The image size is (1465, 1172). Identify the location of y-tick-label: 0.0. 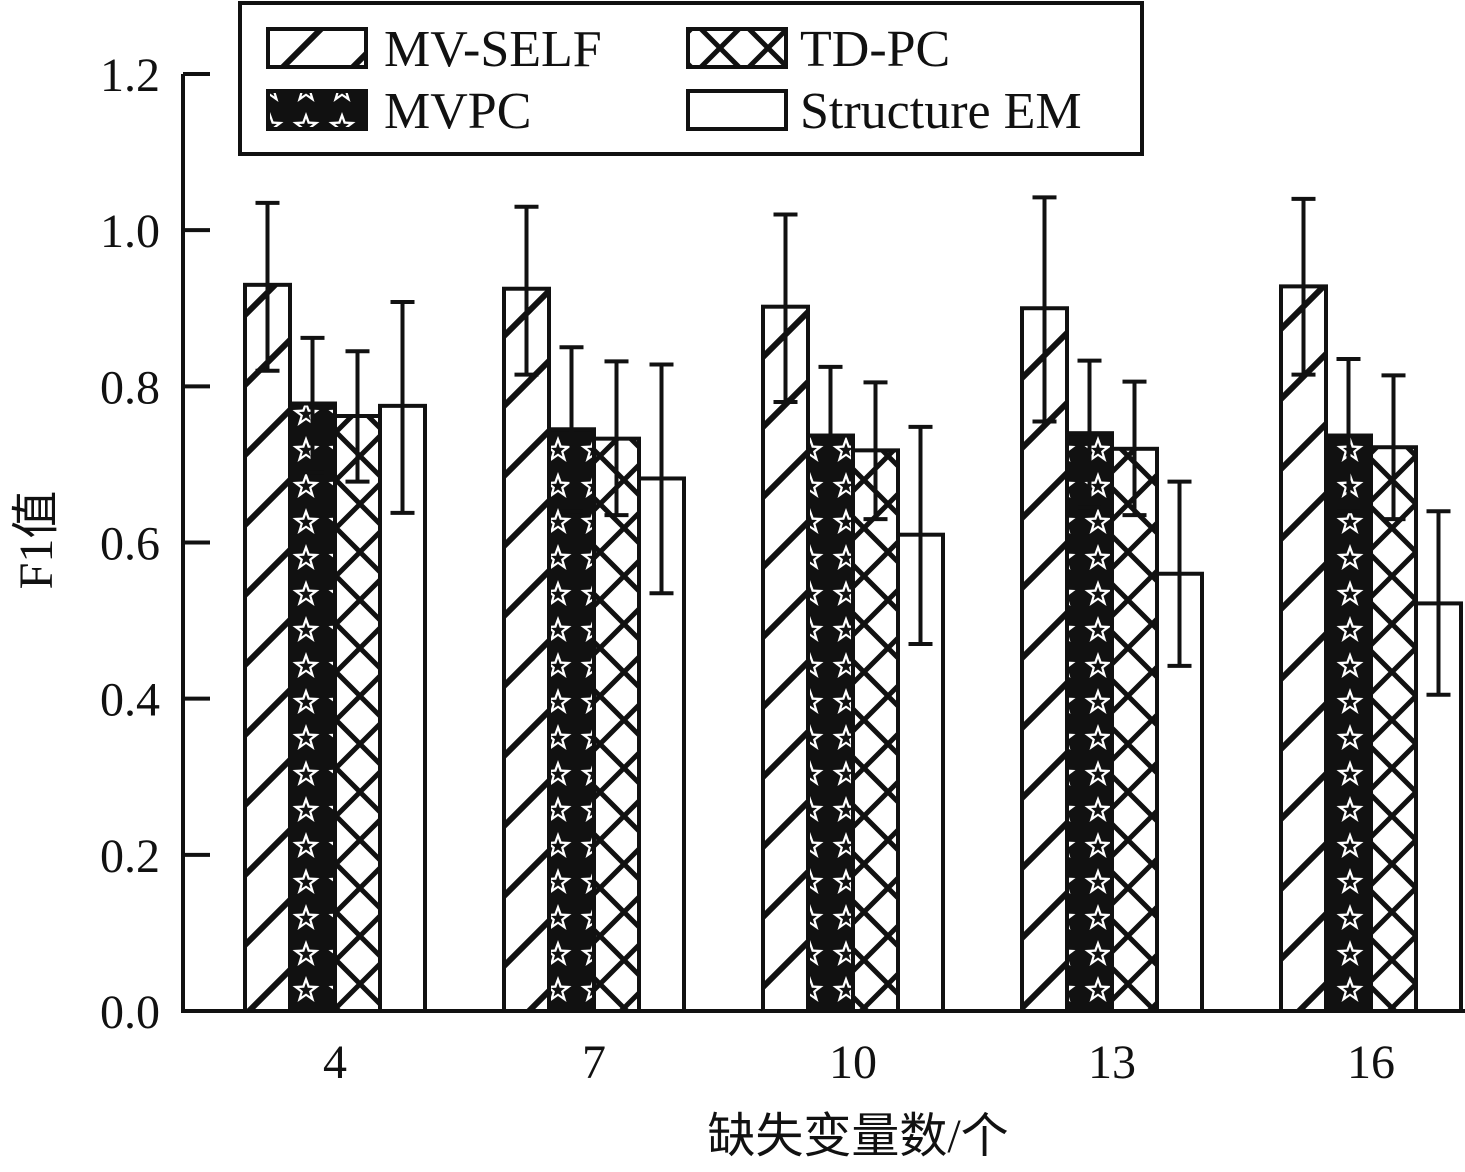
(130, 1012).